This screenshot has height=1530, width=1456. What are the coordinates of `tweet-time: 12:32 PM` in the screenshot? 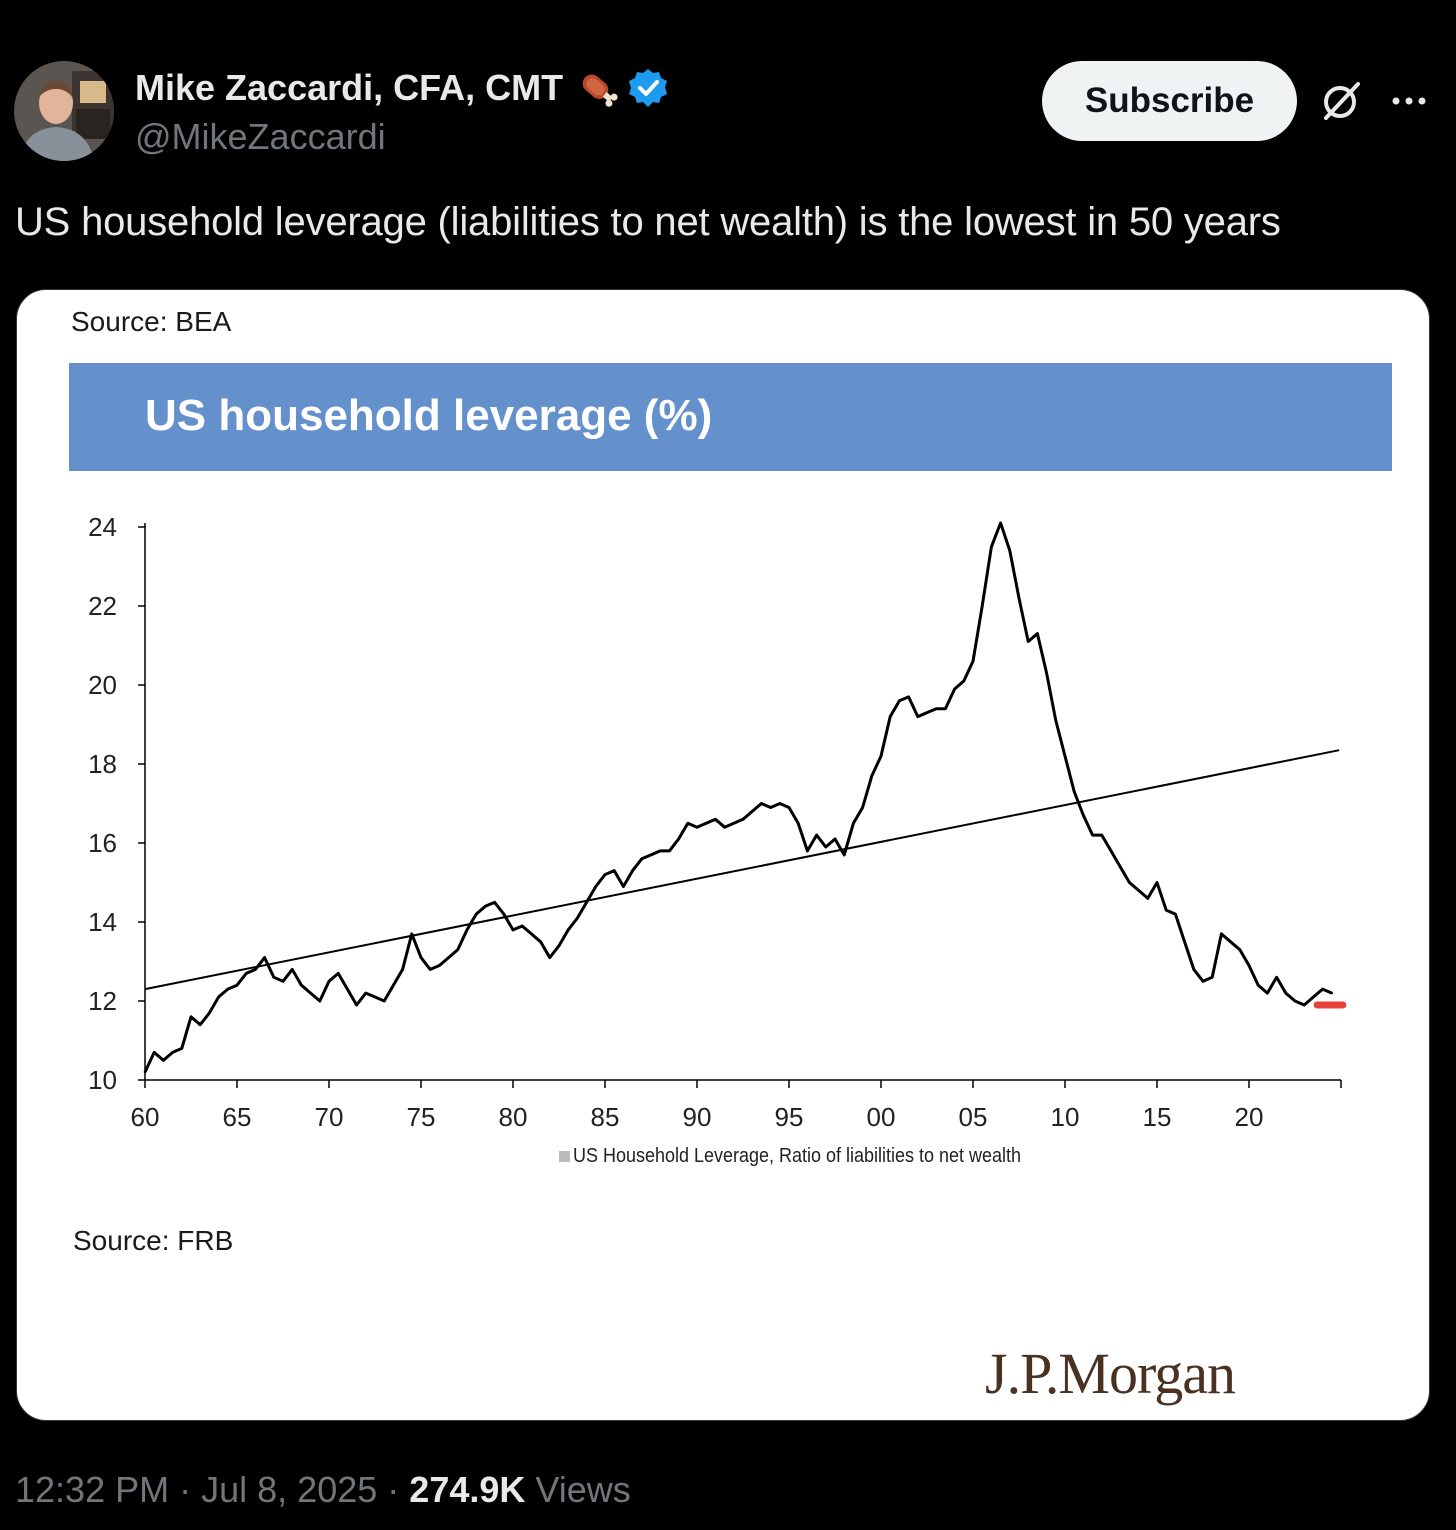 It's located at (92, 1489).